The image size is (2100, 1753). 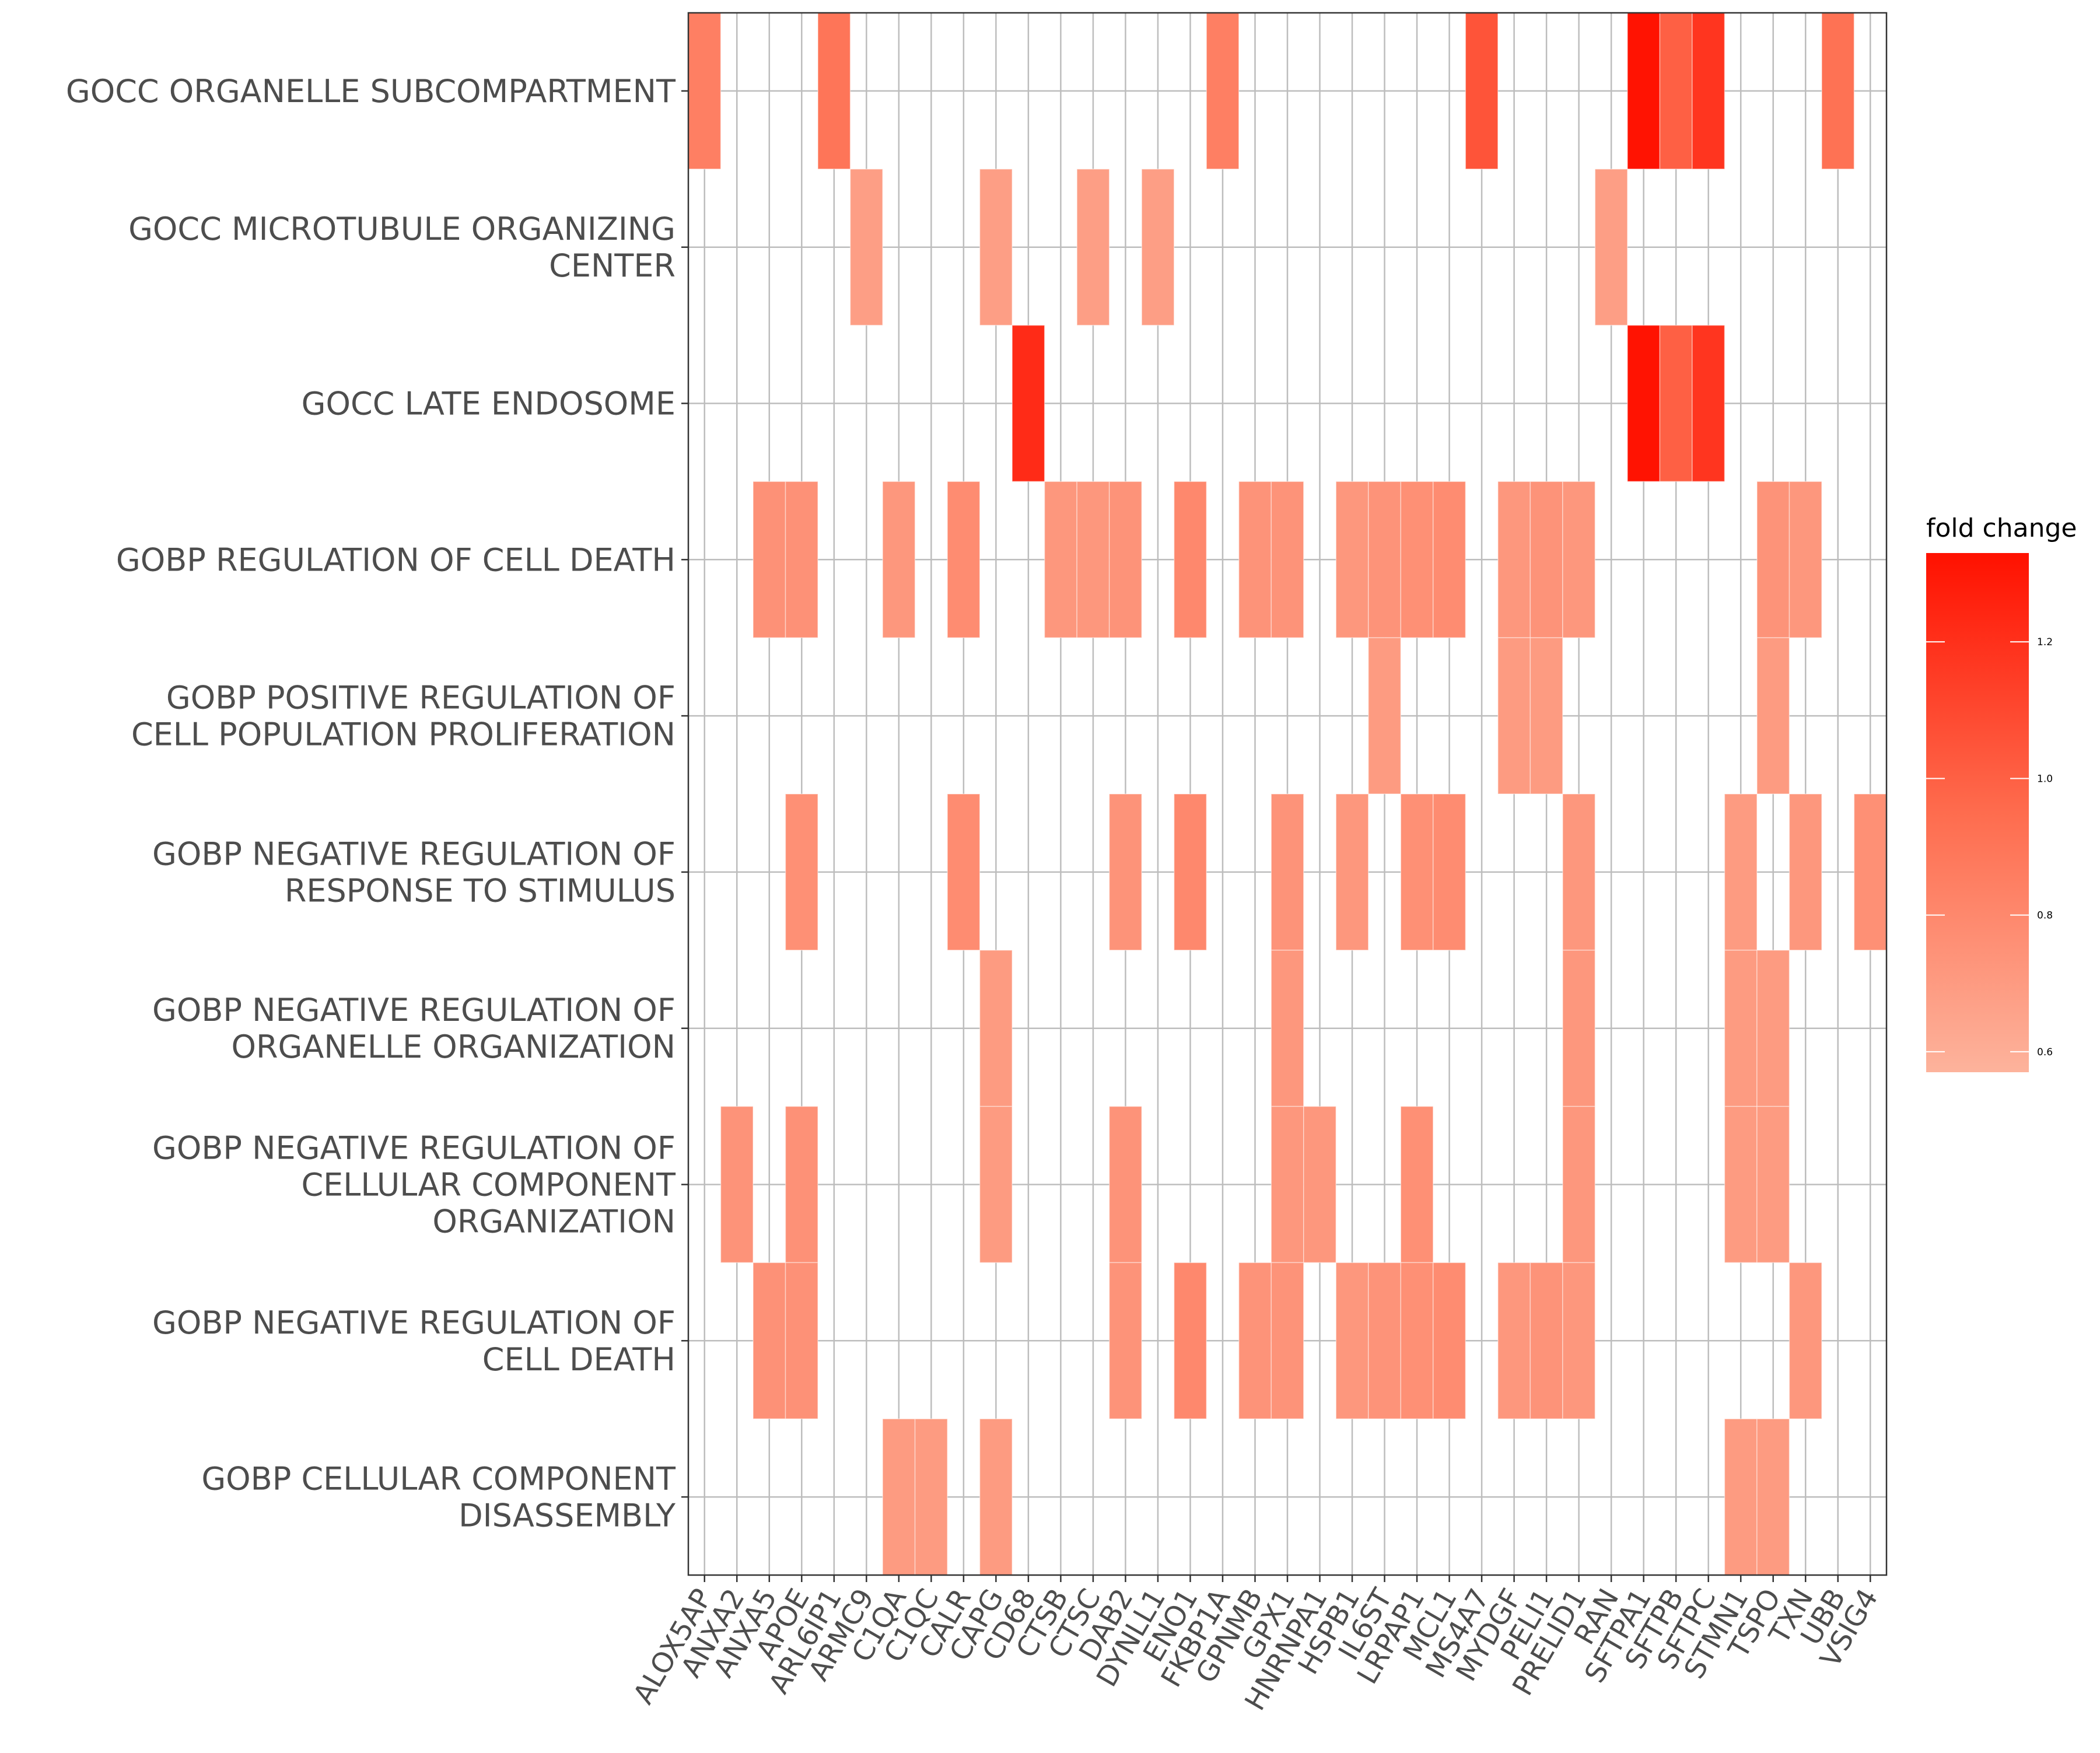 I want to click on legend-tick-label-1: 0.8, so click(x=2045, y=916).